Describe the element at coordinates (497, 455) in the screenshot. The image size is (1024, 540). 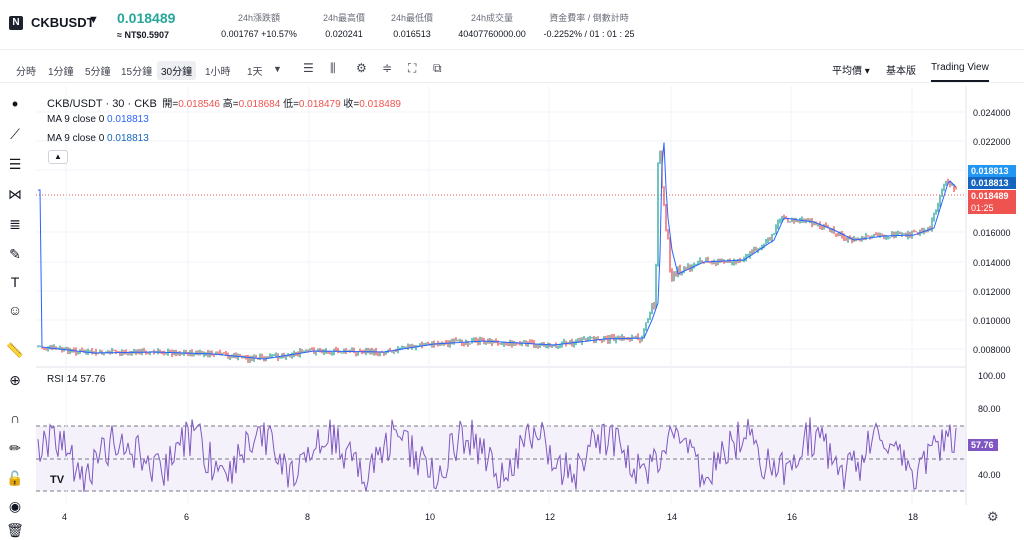
I see `rsi-line` at that location.